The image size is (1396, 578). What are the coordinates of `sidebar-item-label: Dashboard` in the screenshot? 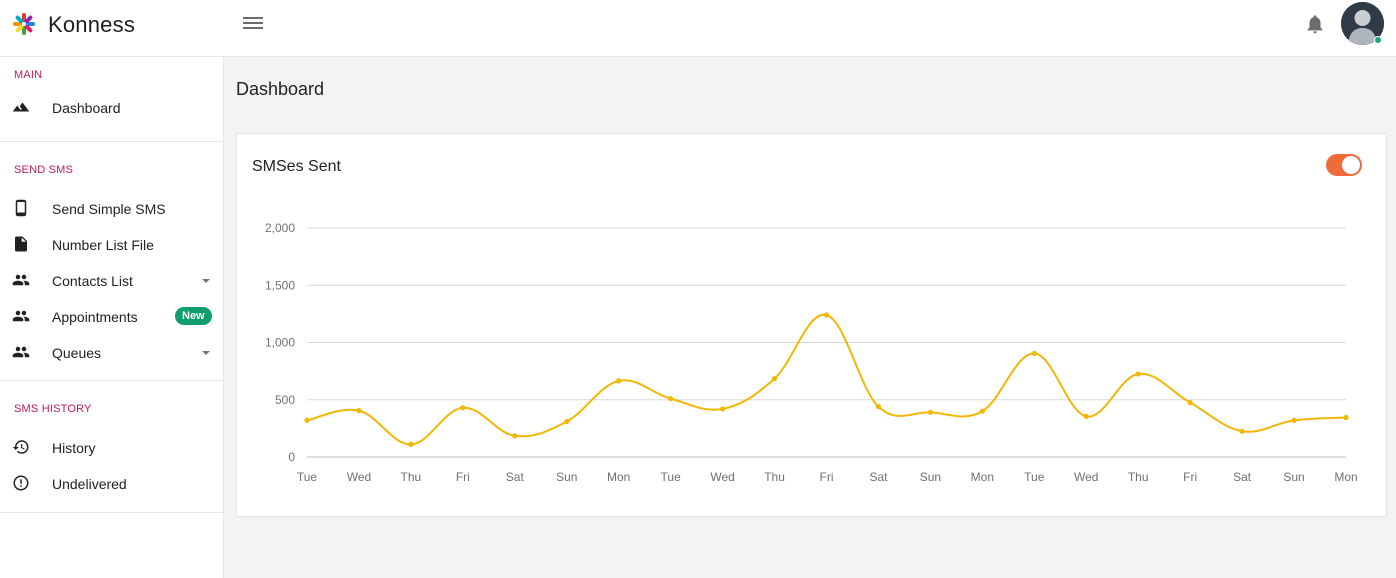 It's located at (86, 108).